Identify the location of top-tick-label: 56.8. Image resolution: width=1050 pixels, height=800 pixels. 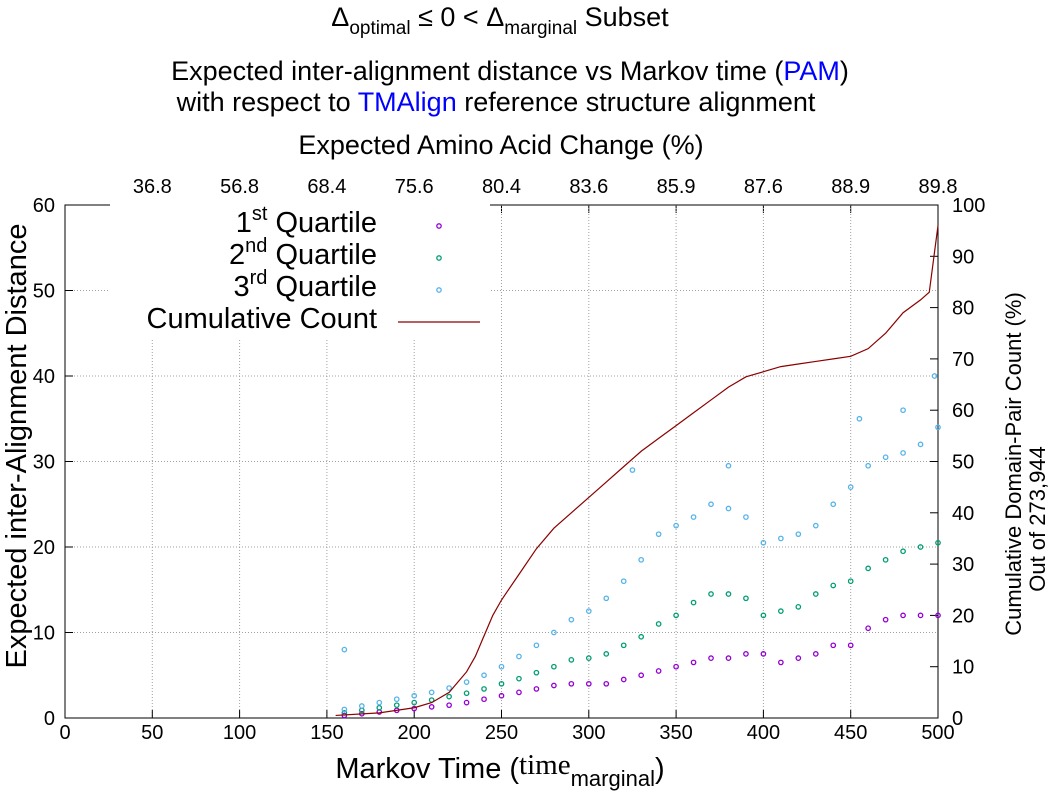
(239, 187).